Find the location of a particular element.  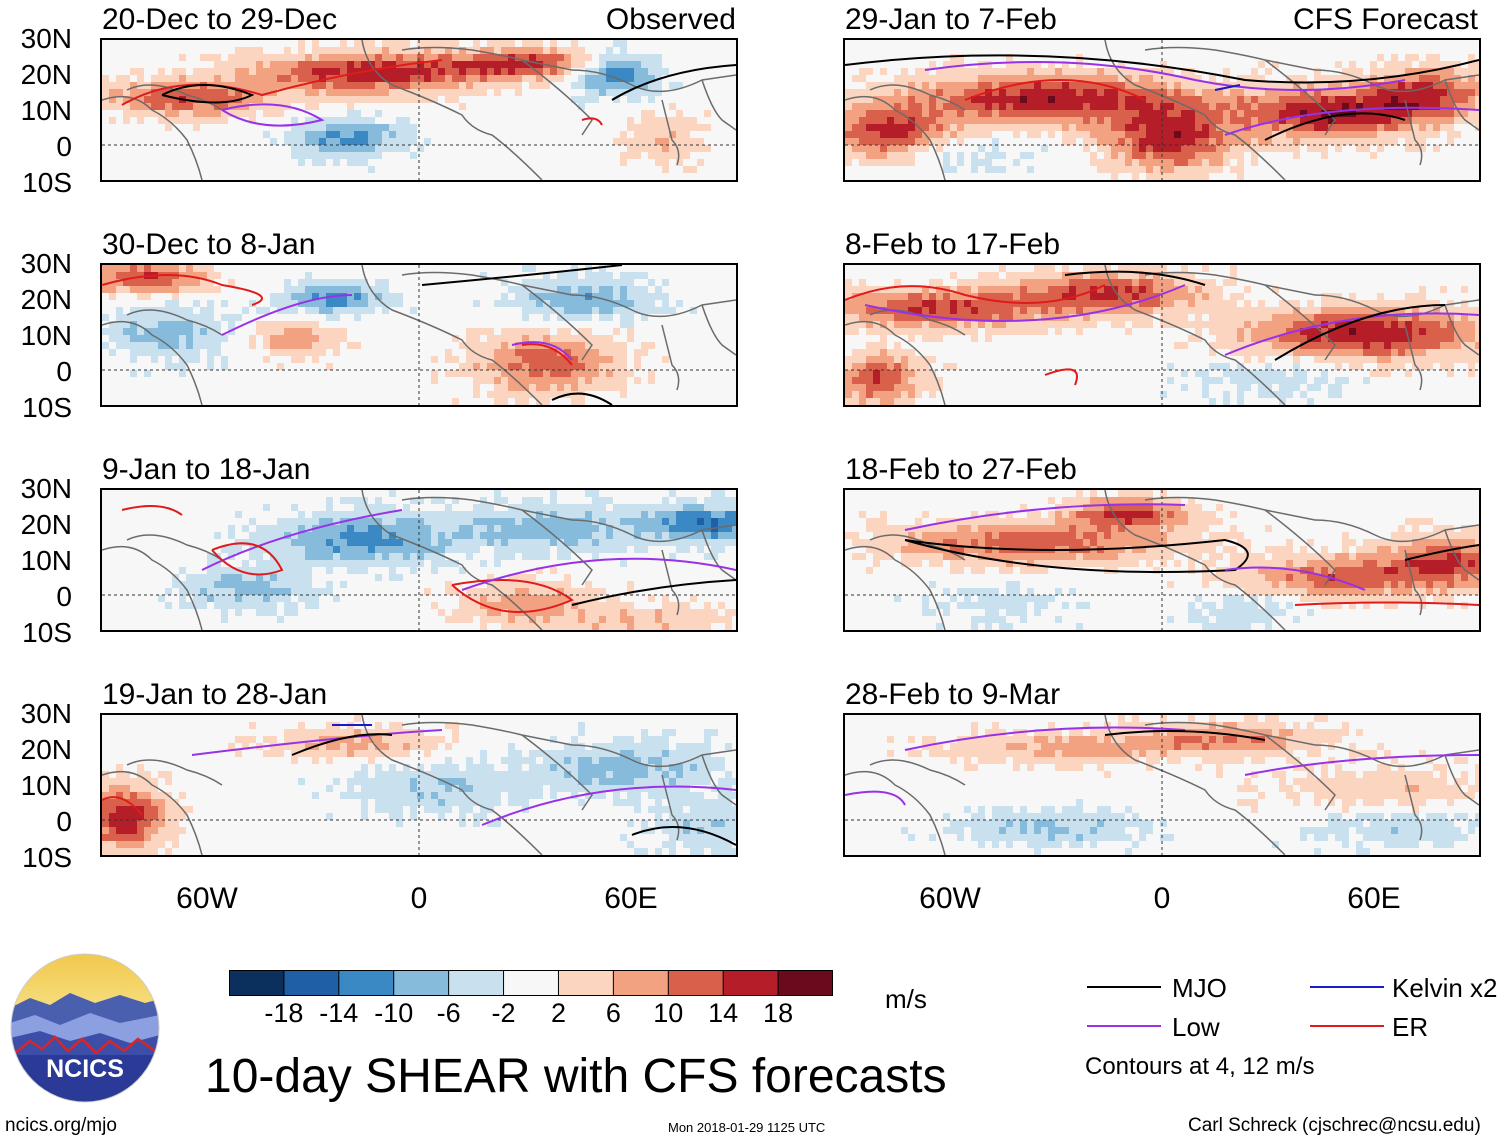

panel-title-obs-3: 9-Jan to 18-Jan is located at coordinates (206, 469).